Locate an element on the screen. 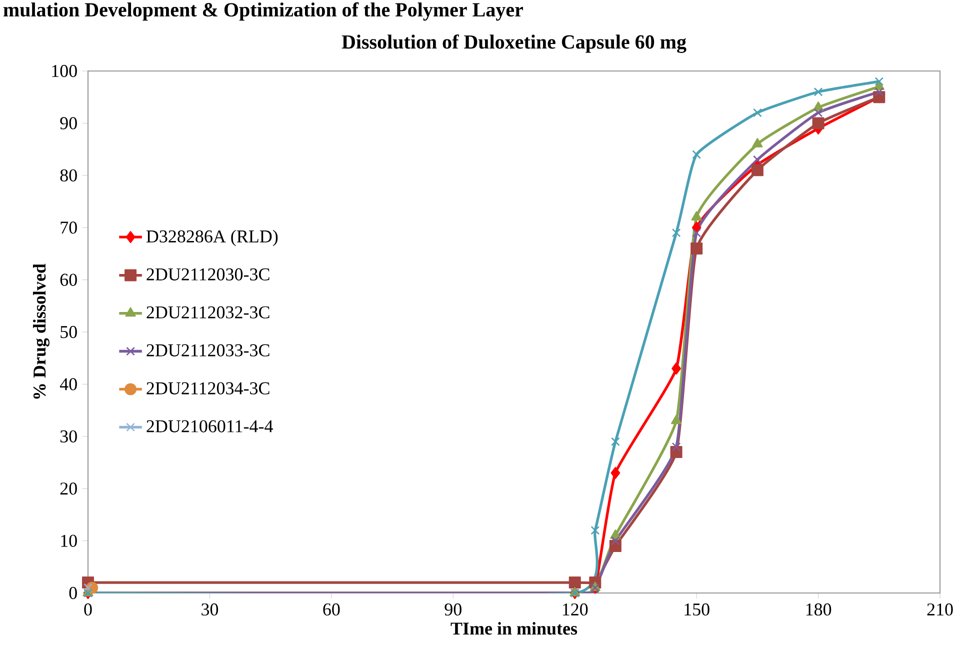 The width and height of the screenshot is (955, 662). y-tick-label: 20 is located at coordinates (68, 488).